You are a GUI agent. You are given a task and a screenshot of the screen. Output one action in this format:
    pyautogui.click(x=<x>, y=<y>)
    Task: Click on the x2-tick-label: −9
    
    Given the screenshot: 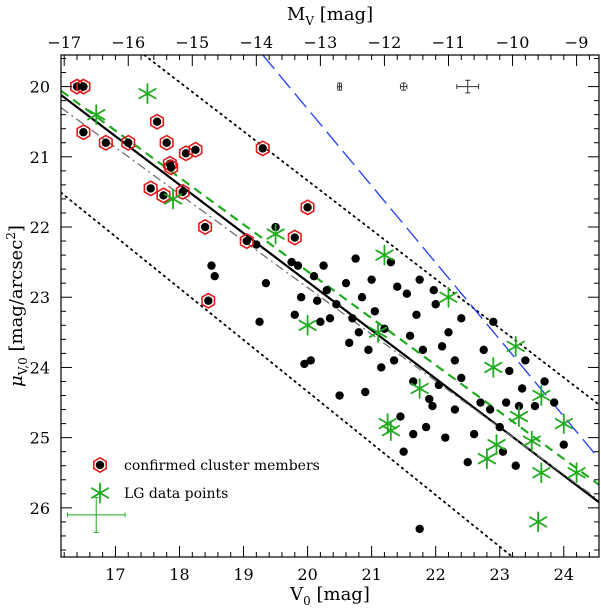 What is the action you would take?
    pyautogui.click(x=577, y=42)
    